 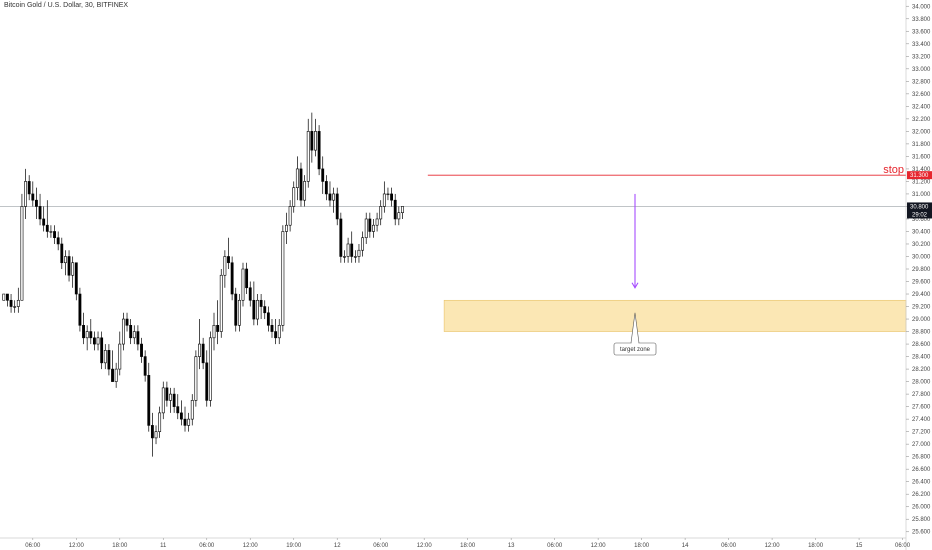 What do you see at coordinates (163, 546) in the screenshot?
I see `x-tick-label: 11` at bounding box center [163, 546].